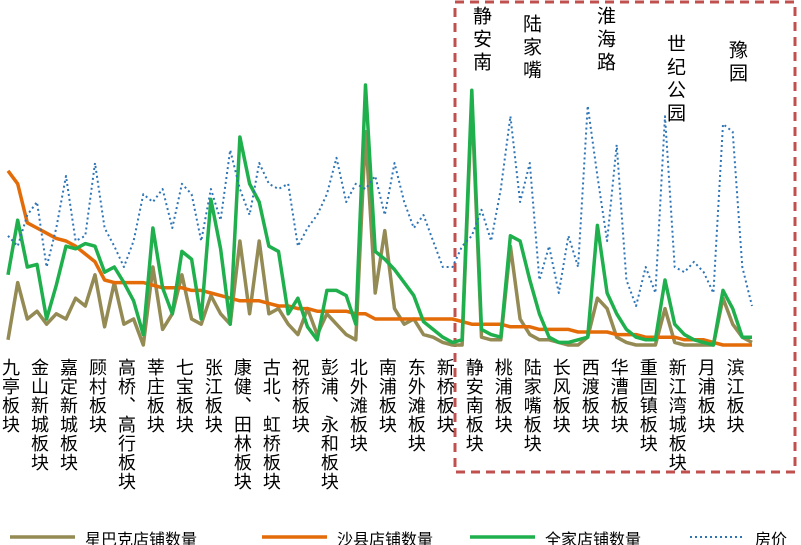  What do you see at coordinates (357, 405) in the screenshot?
I see `x-tick-label: 北外滩板块` at bounding box center [357, 405].